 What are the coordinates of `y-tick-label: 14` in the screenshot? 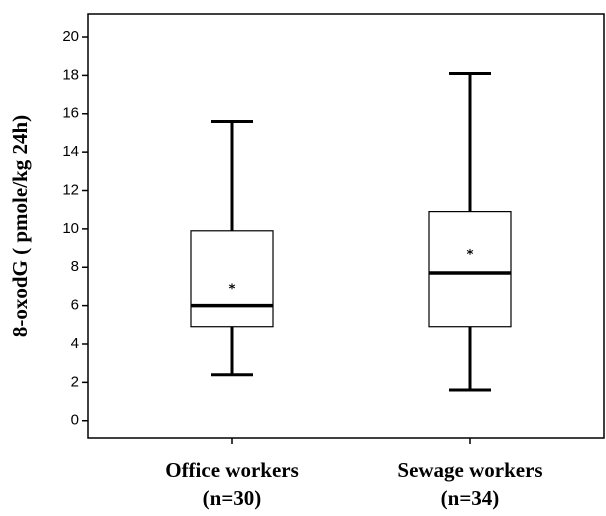 It's located at (70, 151).